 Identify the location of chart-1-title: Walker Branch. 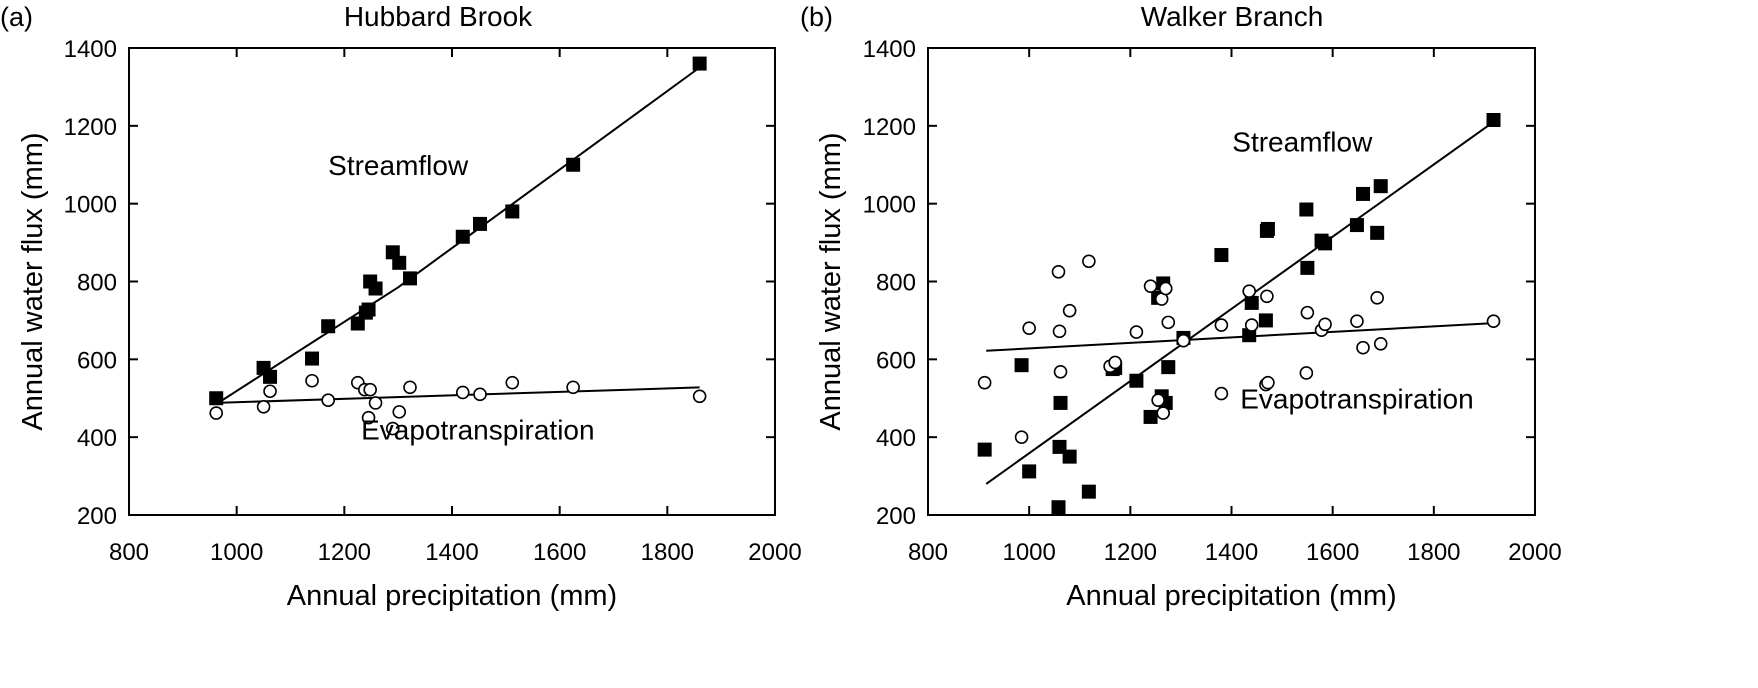
(1232, 16).